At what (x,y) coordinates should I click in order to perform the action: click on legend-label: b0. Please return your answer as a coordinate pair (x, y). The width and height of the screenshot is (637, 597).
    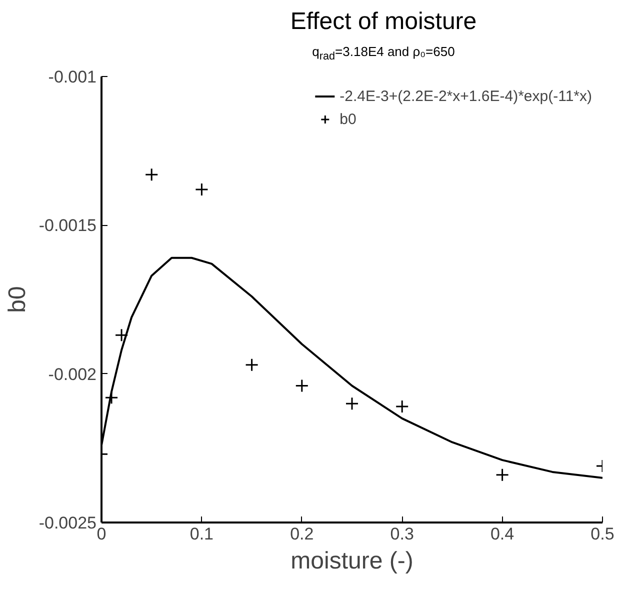
    Looking at the image, I should click on (349, 119).